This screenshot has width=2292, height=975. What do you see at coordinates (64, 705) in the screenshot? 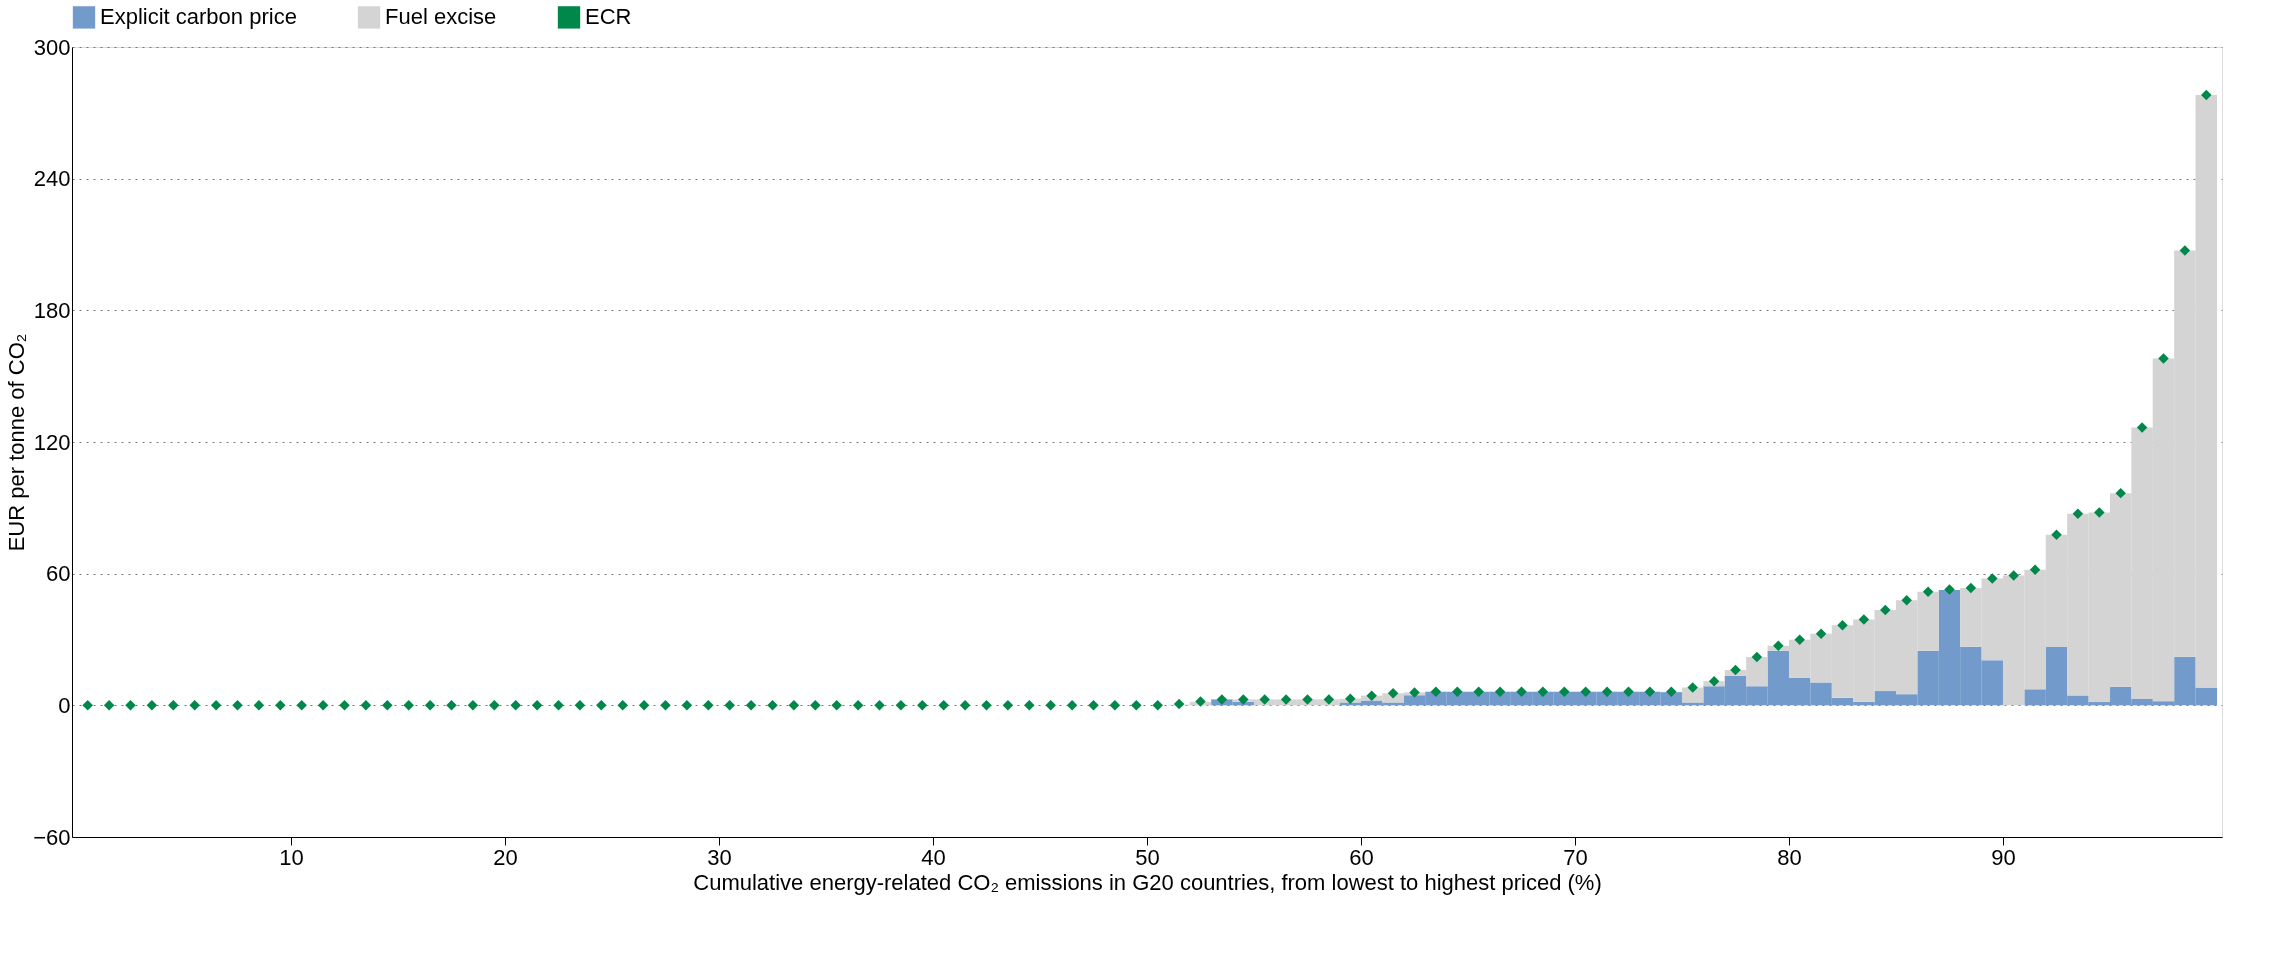
I see `y-tick-label: 0` at bounding box center [64, 705].